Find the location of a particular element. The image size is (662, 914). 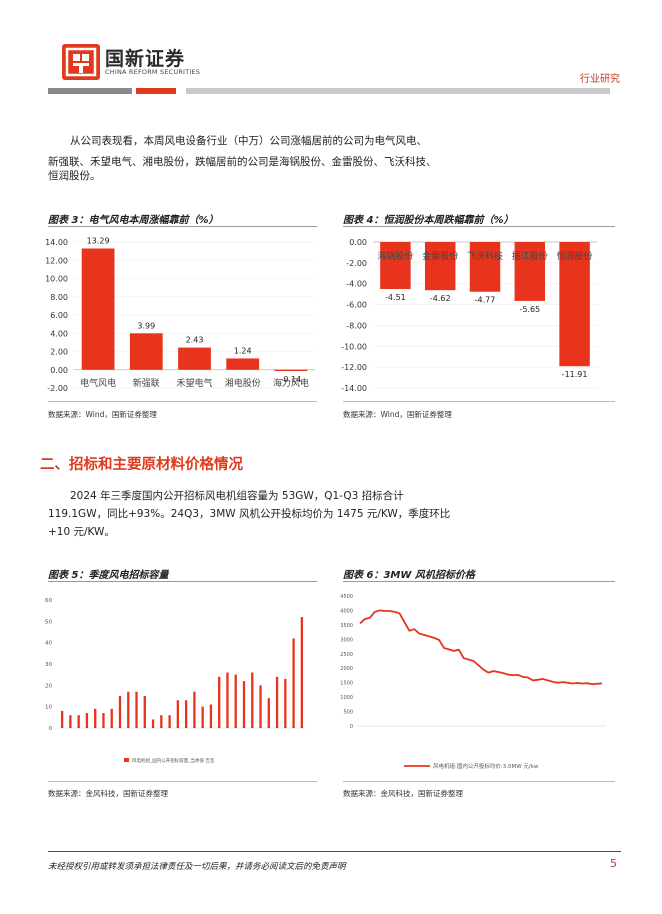

y-tick-label: -12.00 is located at coordinates (354, 367).